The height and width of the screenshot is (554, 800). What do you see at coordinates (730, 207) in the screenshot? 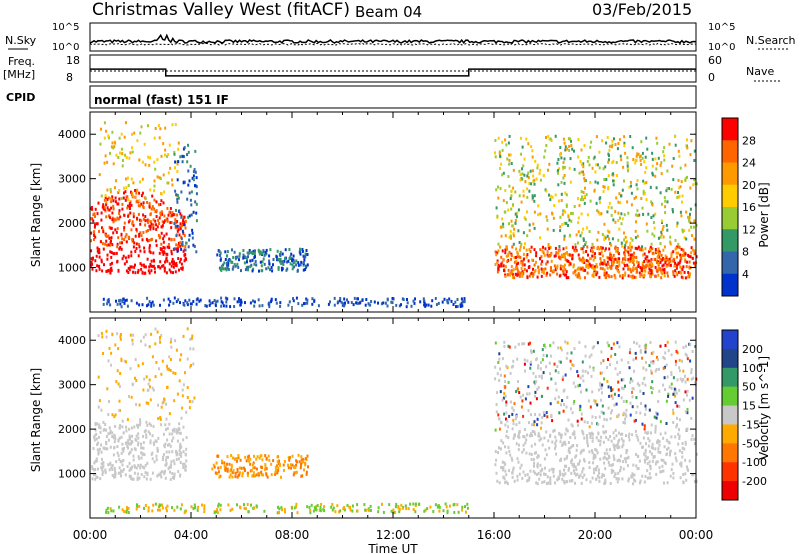
I see `colorbar-frame` at bounding box center [730, 207].